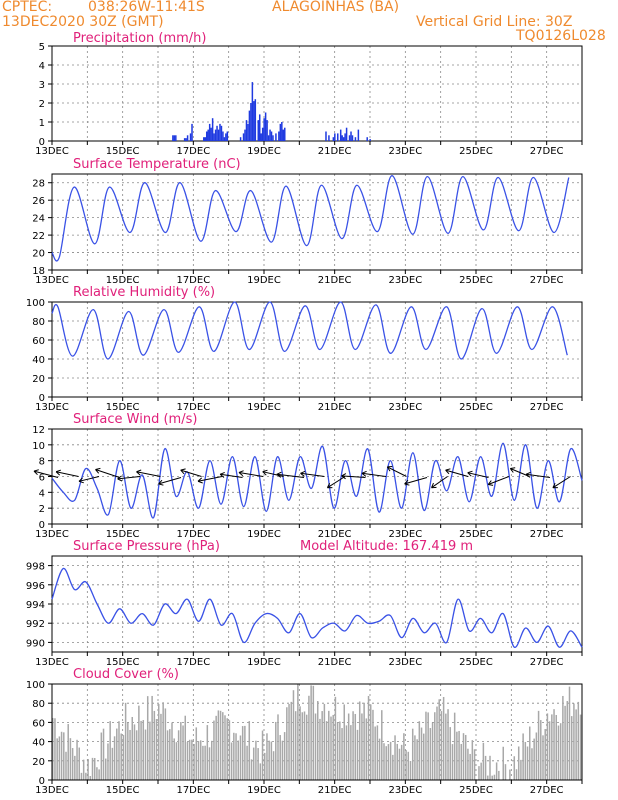 Image resolution: width=618 pixels, height=800 pixels. I want to click on y-tick-label: 4, so click(42, 493).